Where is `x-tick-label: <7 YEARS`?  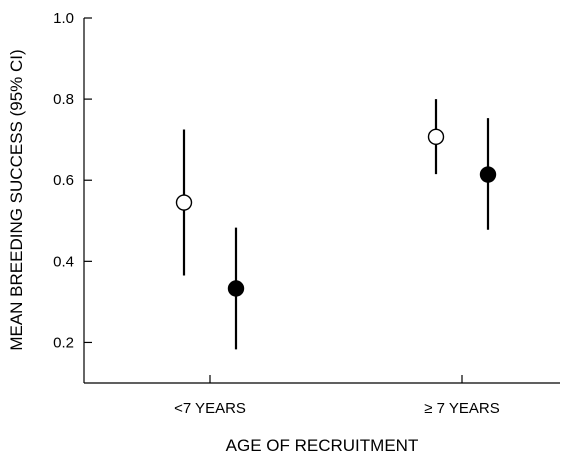 x-tick-label: <7 YEARS is located at coordinates (210, 408).